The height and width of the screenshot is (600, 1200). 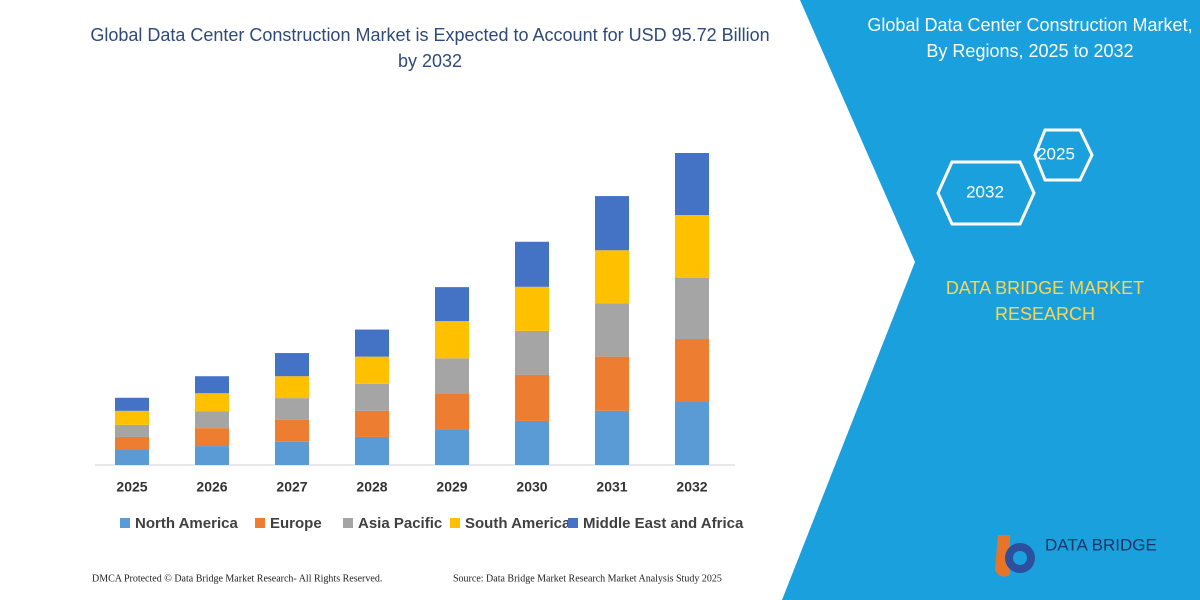 I want to click on x-tick-label: 2025, so click(x=131, y=487).